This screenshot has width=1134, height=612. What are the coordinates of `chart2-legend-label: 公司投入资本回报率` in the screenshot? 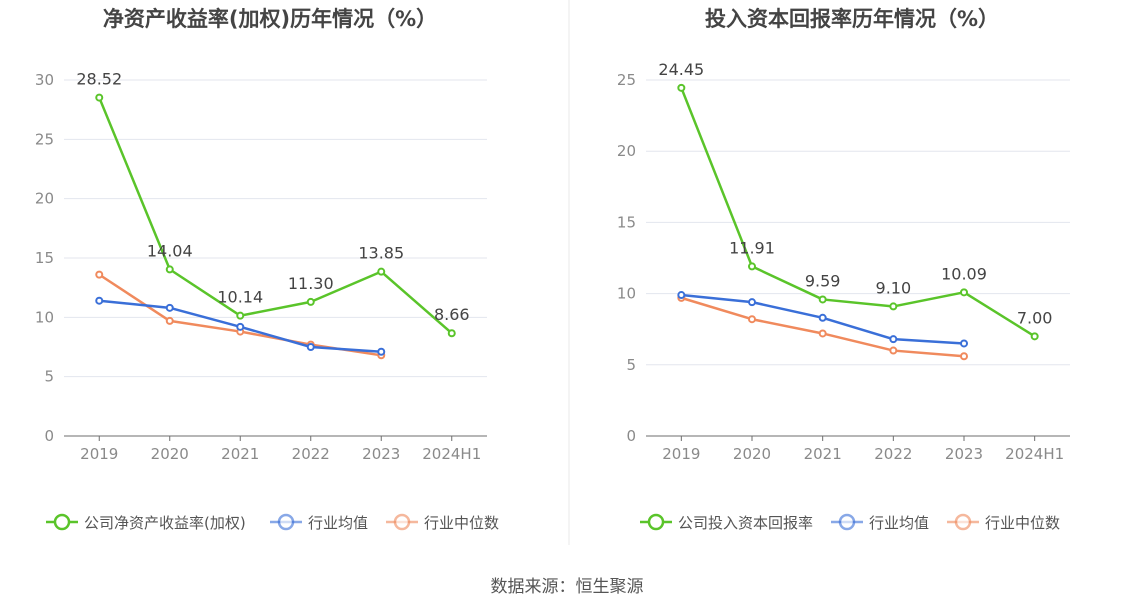 It's located at (745, 523).